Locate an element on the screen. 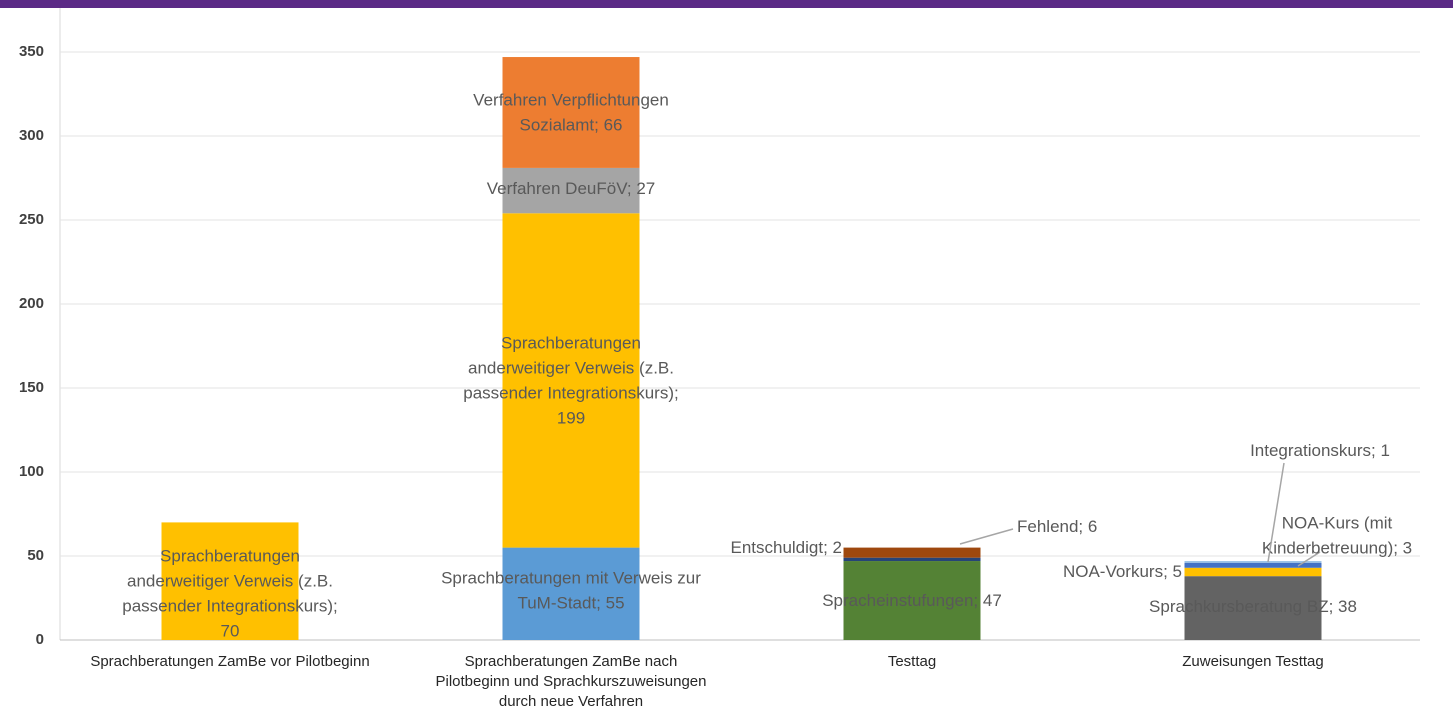 The width and height of the screenshot is (1453, 715). y-tick-label: 200 is located at coordinates (31, 303).